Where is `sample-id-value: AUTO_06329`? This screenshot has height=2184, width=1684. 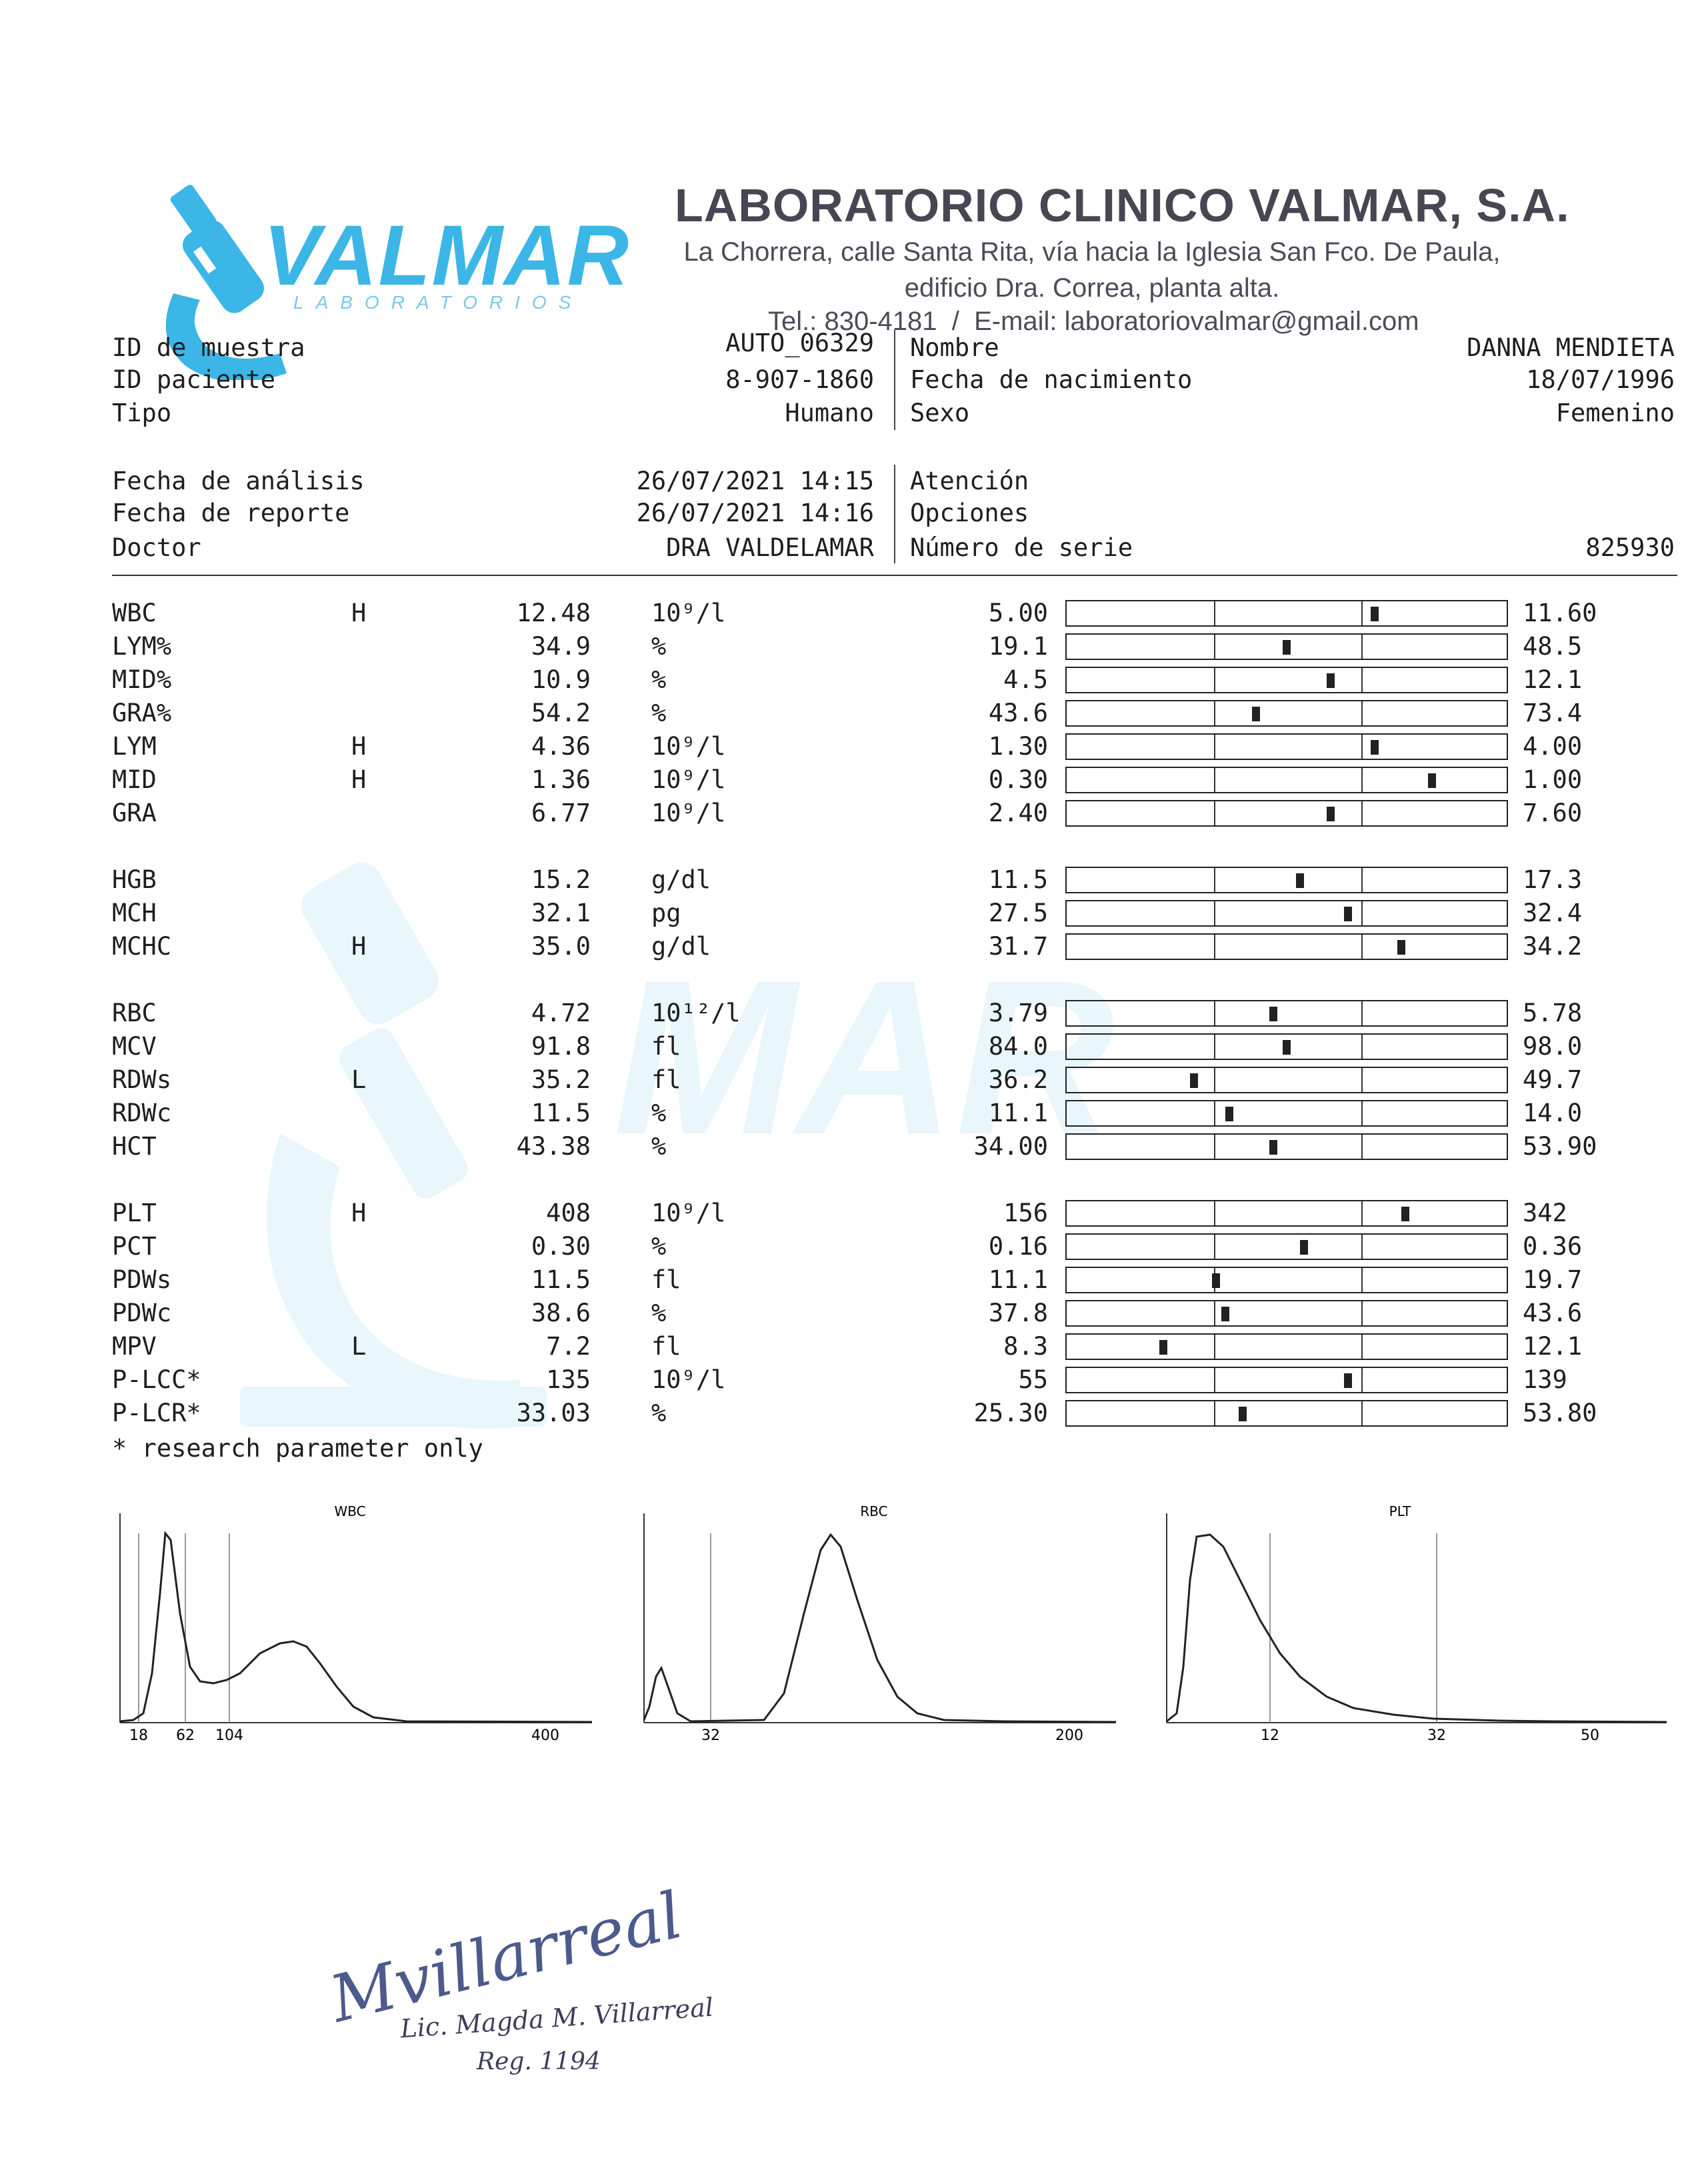 sample-id-value: AUTO_06329 is located at coordinates (799, 343).